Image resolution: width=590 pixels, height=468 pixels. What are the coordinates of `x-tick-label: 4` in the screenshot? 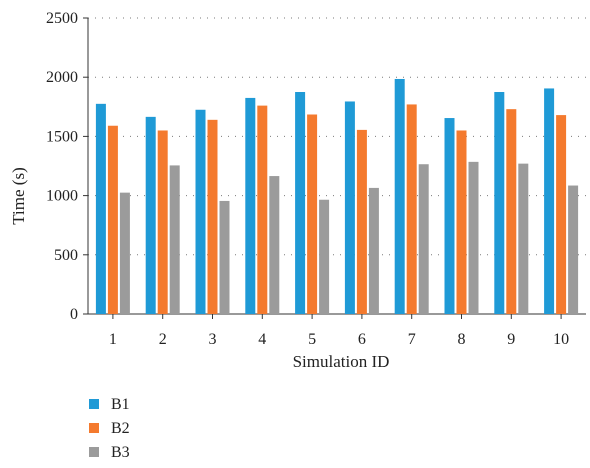 It's located at (262, 339).